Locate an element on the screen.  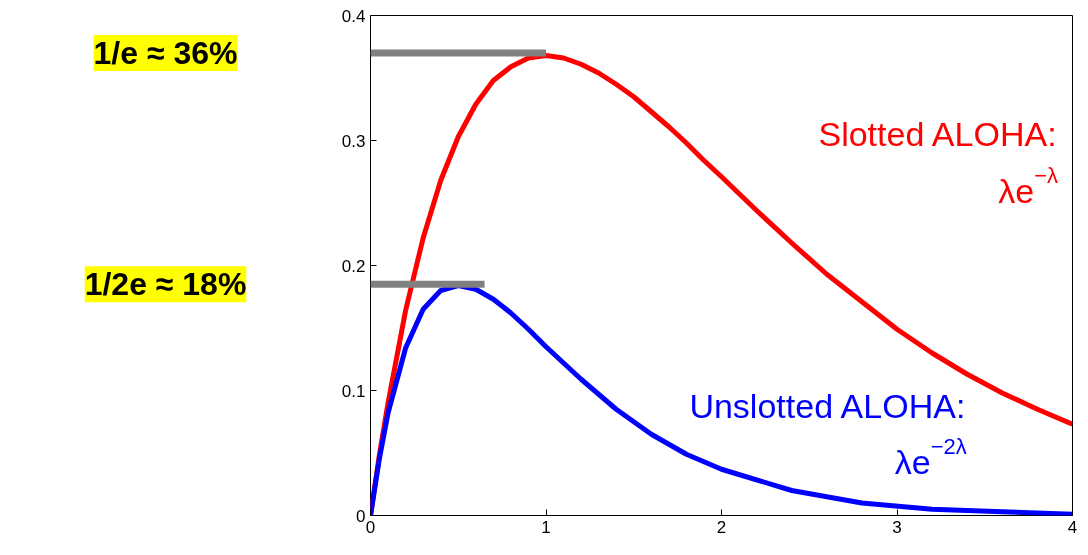
text: 1/e ≈ 36% is located at coordinates (165, 53).